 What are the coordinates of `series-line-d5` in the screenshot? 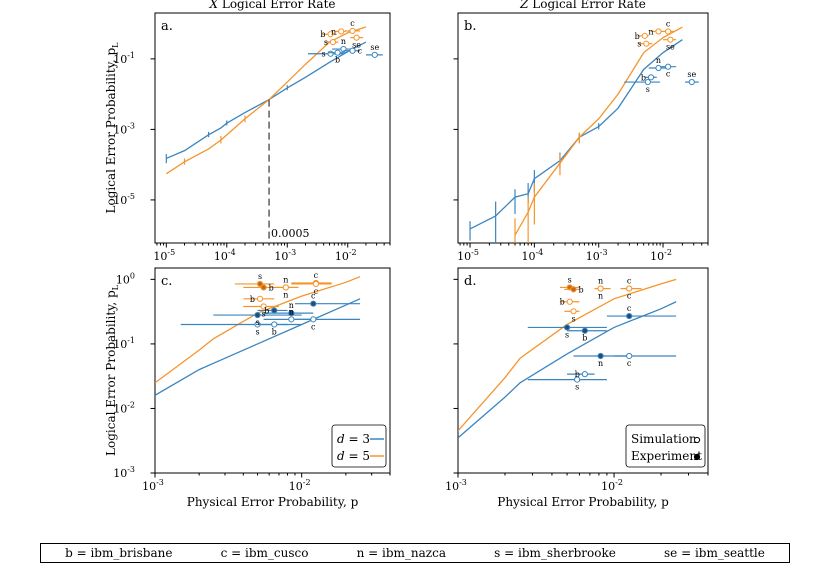 It's located at (598, 131).